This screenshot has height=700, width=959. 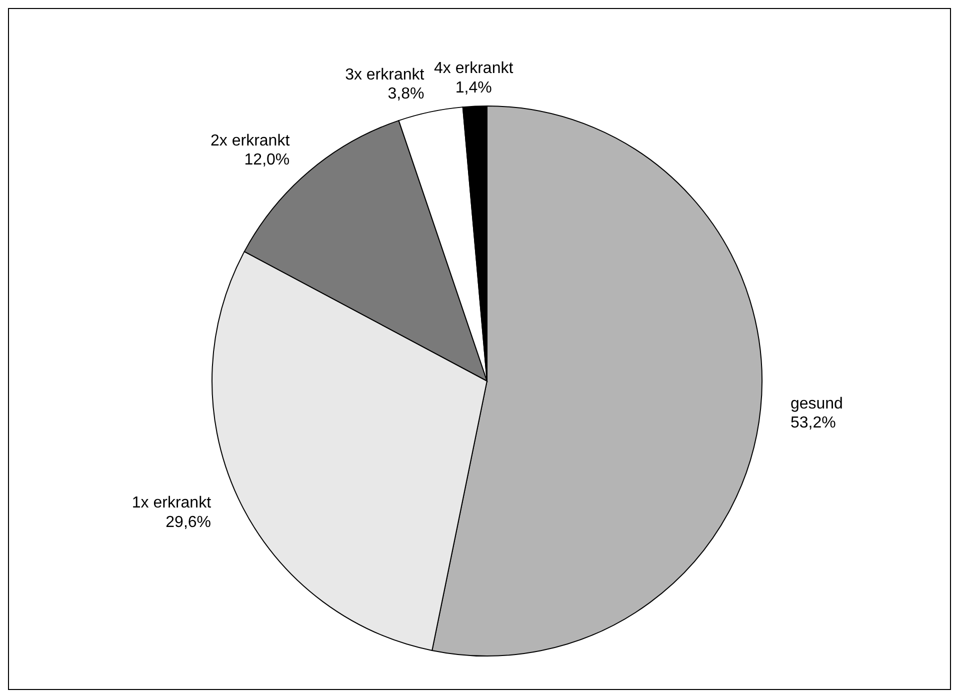 What do you see at coordinates (406, 94) in the screenshot?
I see `data-label: 3,8%` at bounding box center [406, 94].